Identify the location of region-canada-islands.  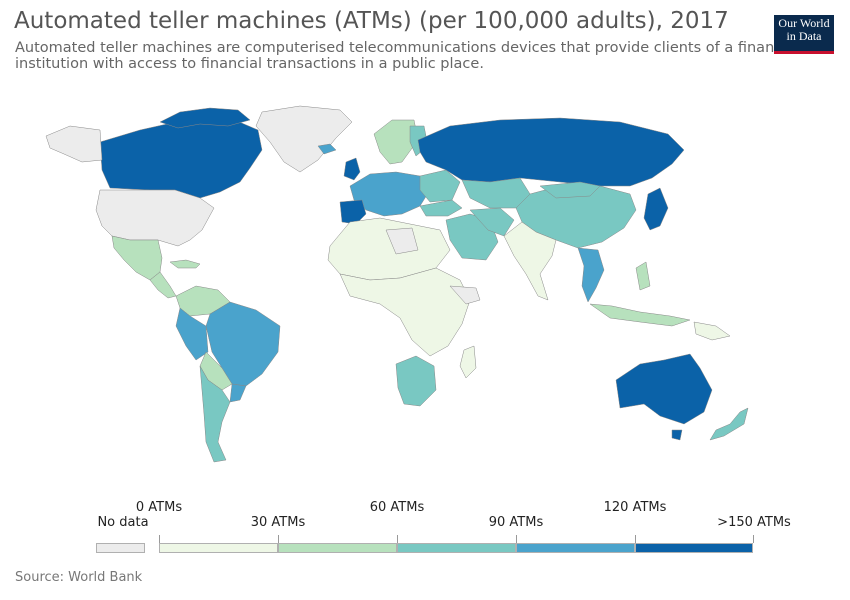
(205, 118).